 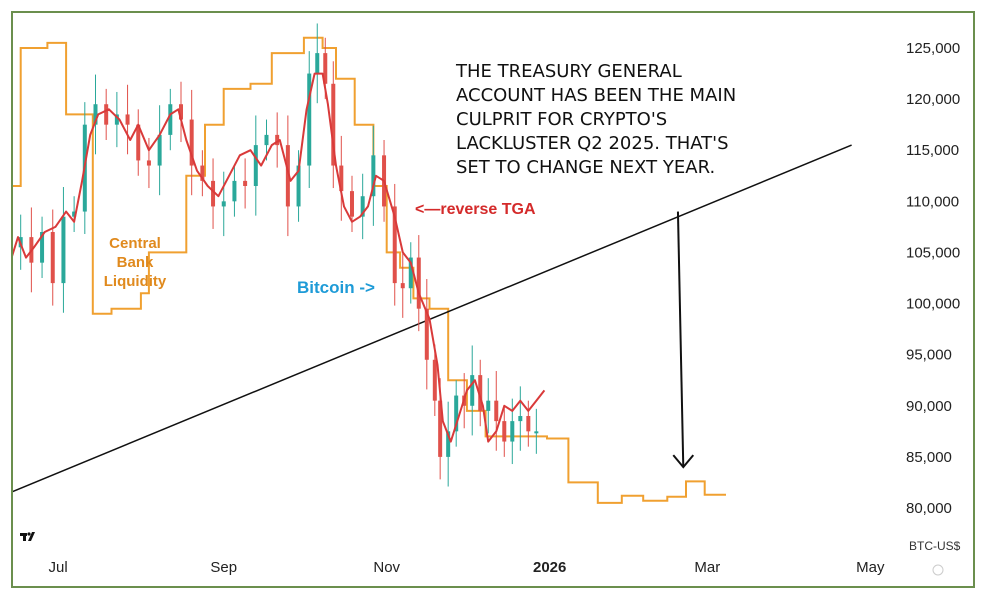 What do you see at coordinates (549, 567) in the screenshot?
I see `x-tick-label: 2026` at bounding box center [549, 567].